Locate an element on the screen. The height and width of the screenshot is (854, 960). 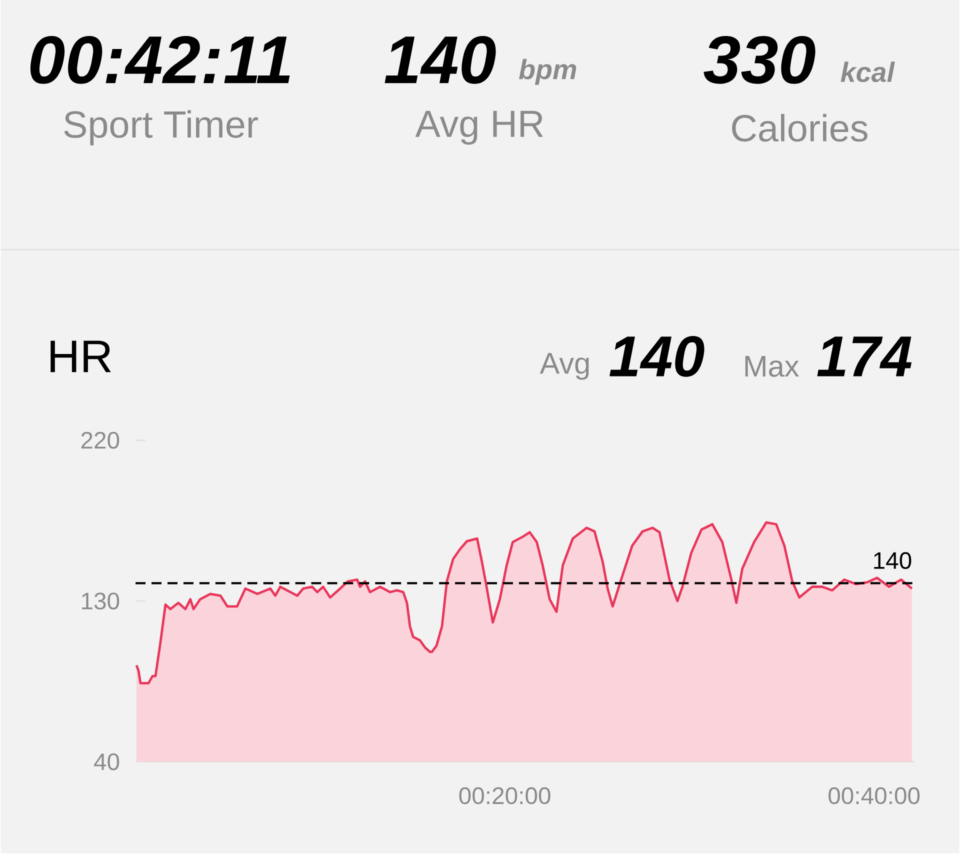
text: Max is located at coordinates (772, 367).